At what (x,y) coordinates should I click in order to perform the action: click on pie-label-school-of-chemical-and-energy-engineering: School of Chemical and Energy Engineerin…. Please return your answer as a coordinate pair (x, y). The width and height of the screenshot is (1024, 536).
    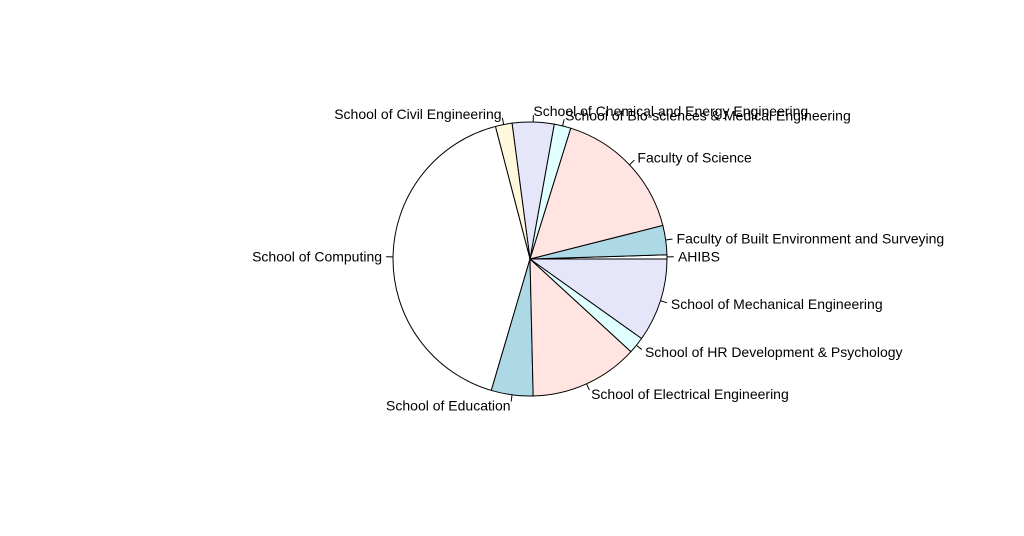
    Looking at the image, I should click on (670, 111).